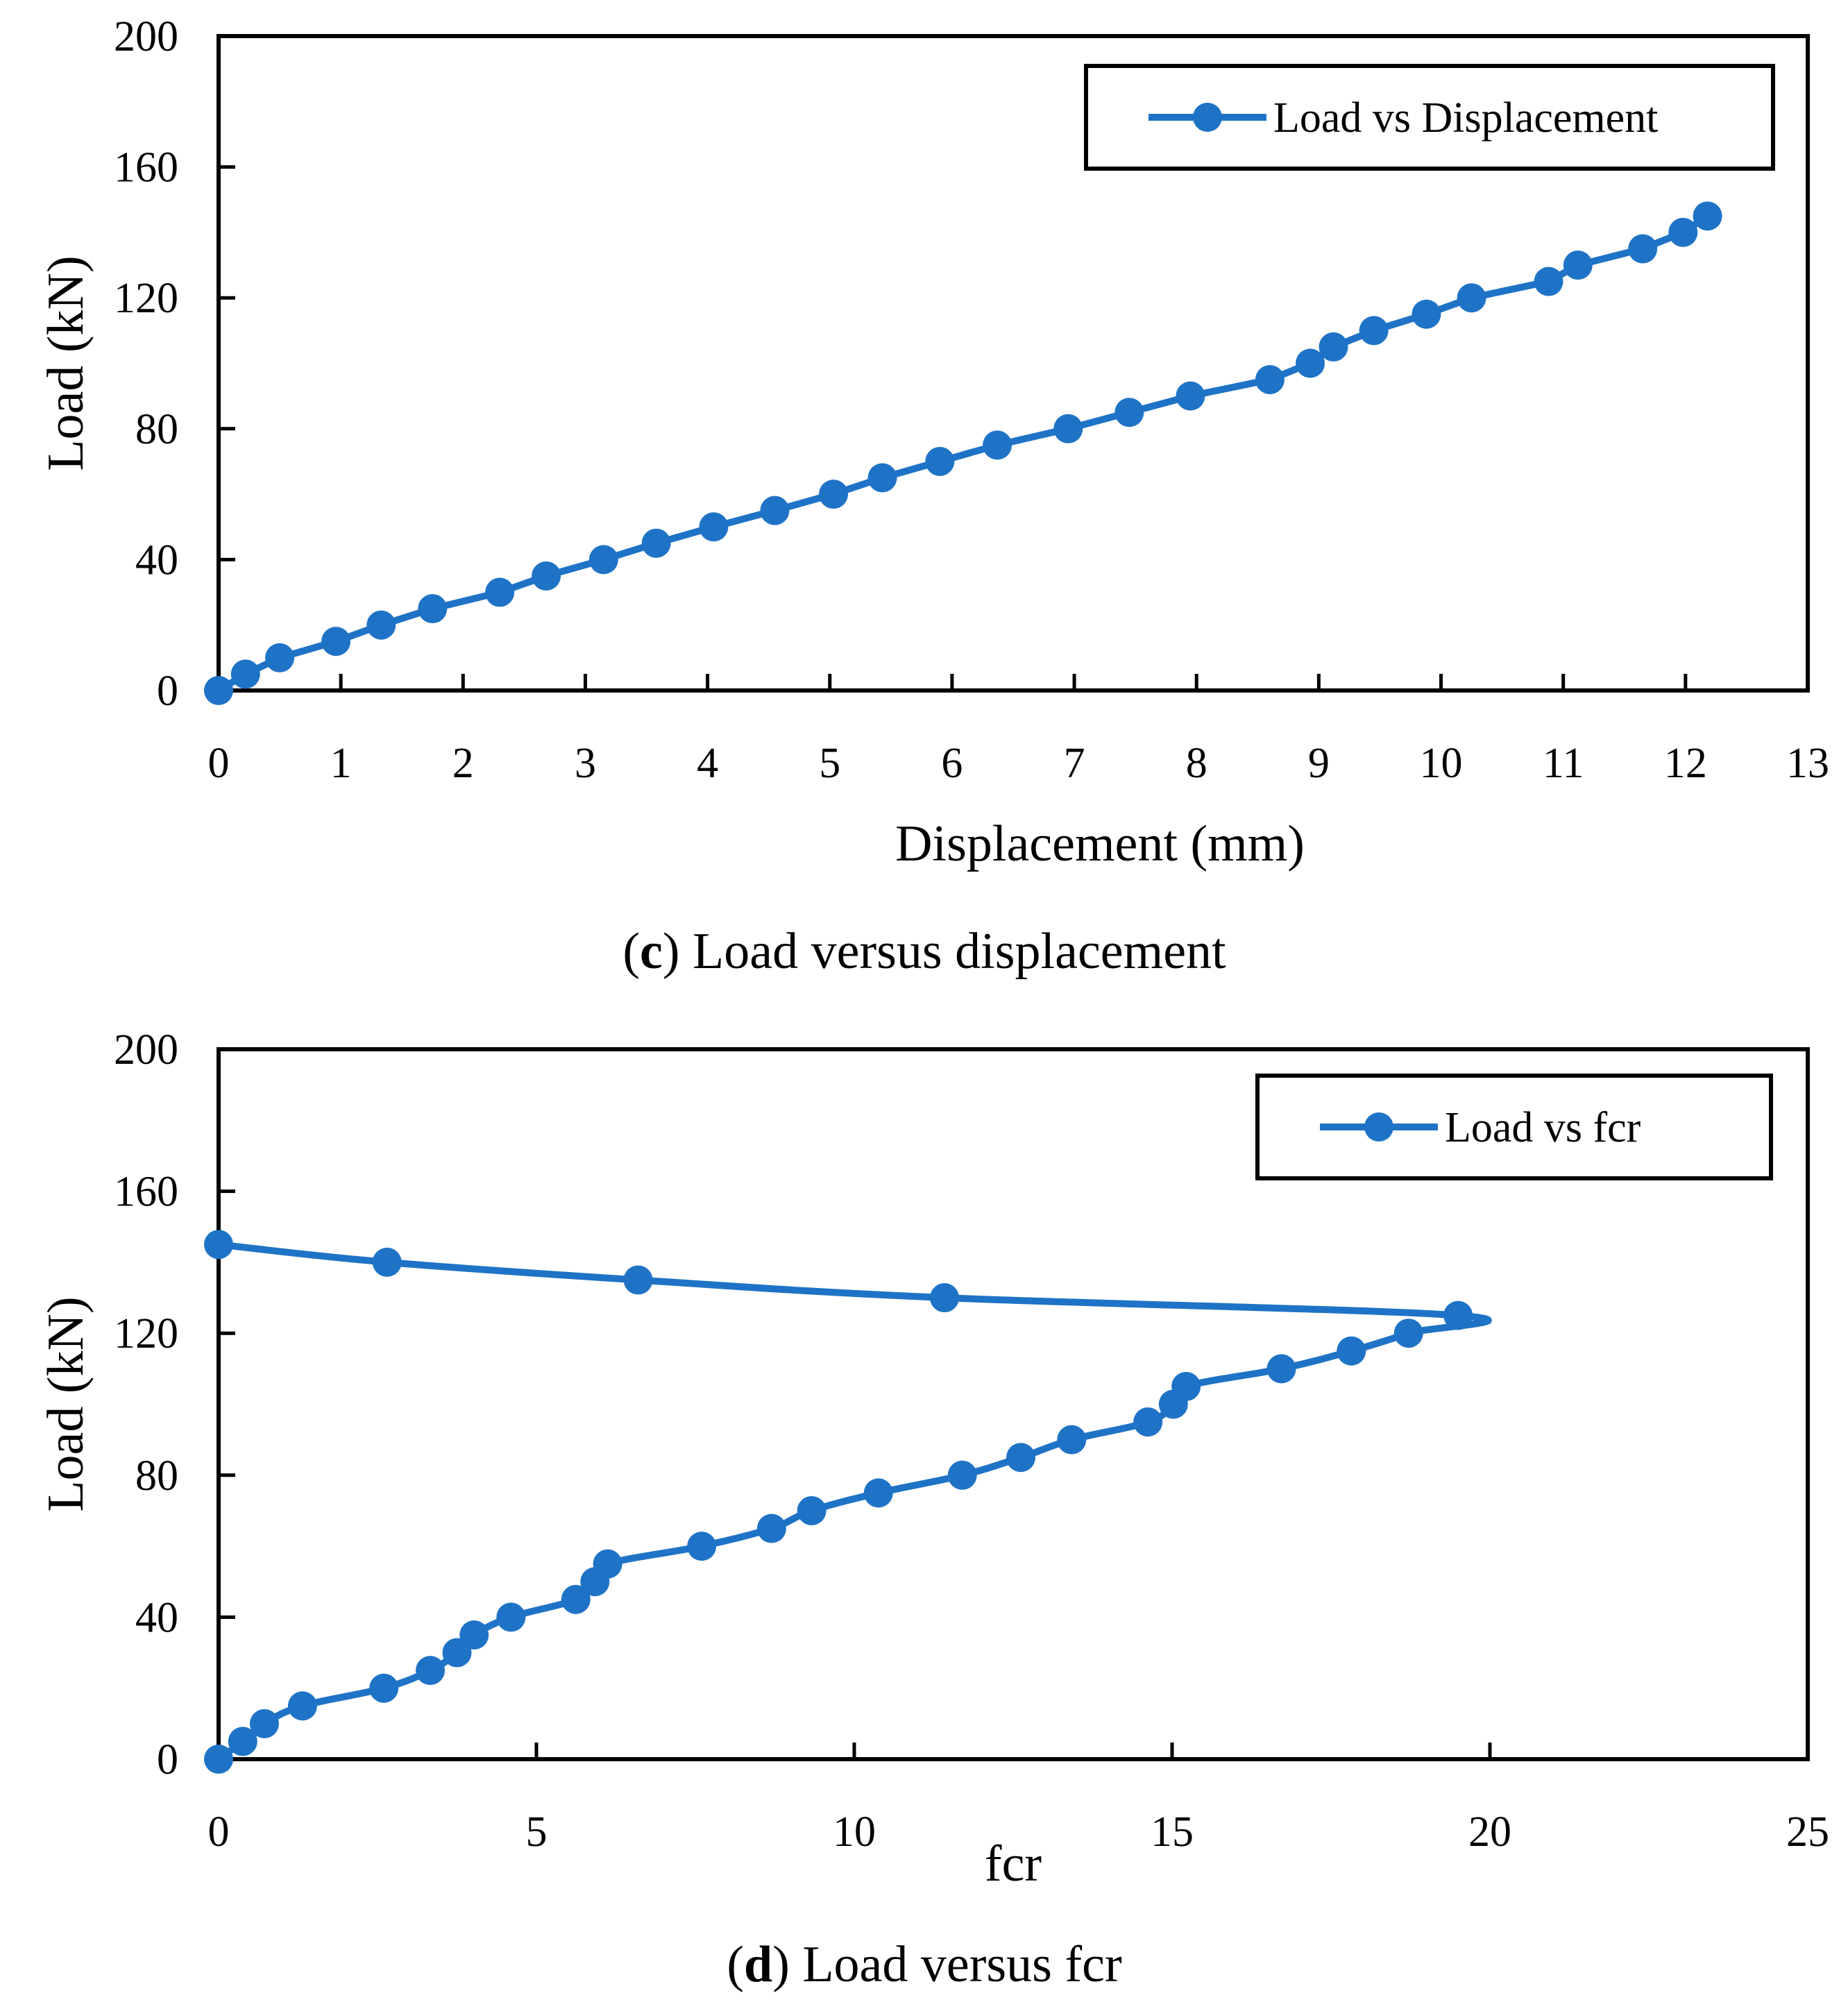 The width and height of the screenshot is (1848, 2009). What do you see at coordinates (157, 560) in the screenshot?
I see `y-tick-label: 40` at bounding box center [157, 560].